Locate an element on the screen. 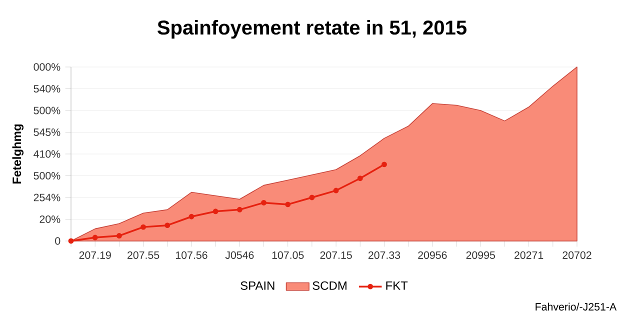 The height and width of the screenshot is (320, 624). legend-title: SPAIN is located at coordinates (257, 285).